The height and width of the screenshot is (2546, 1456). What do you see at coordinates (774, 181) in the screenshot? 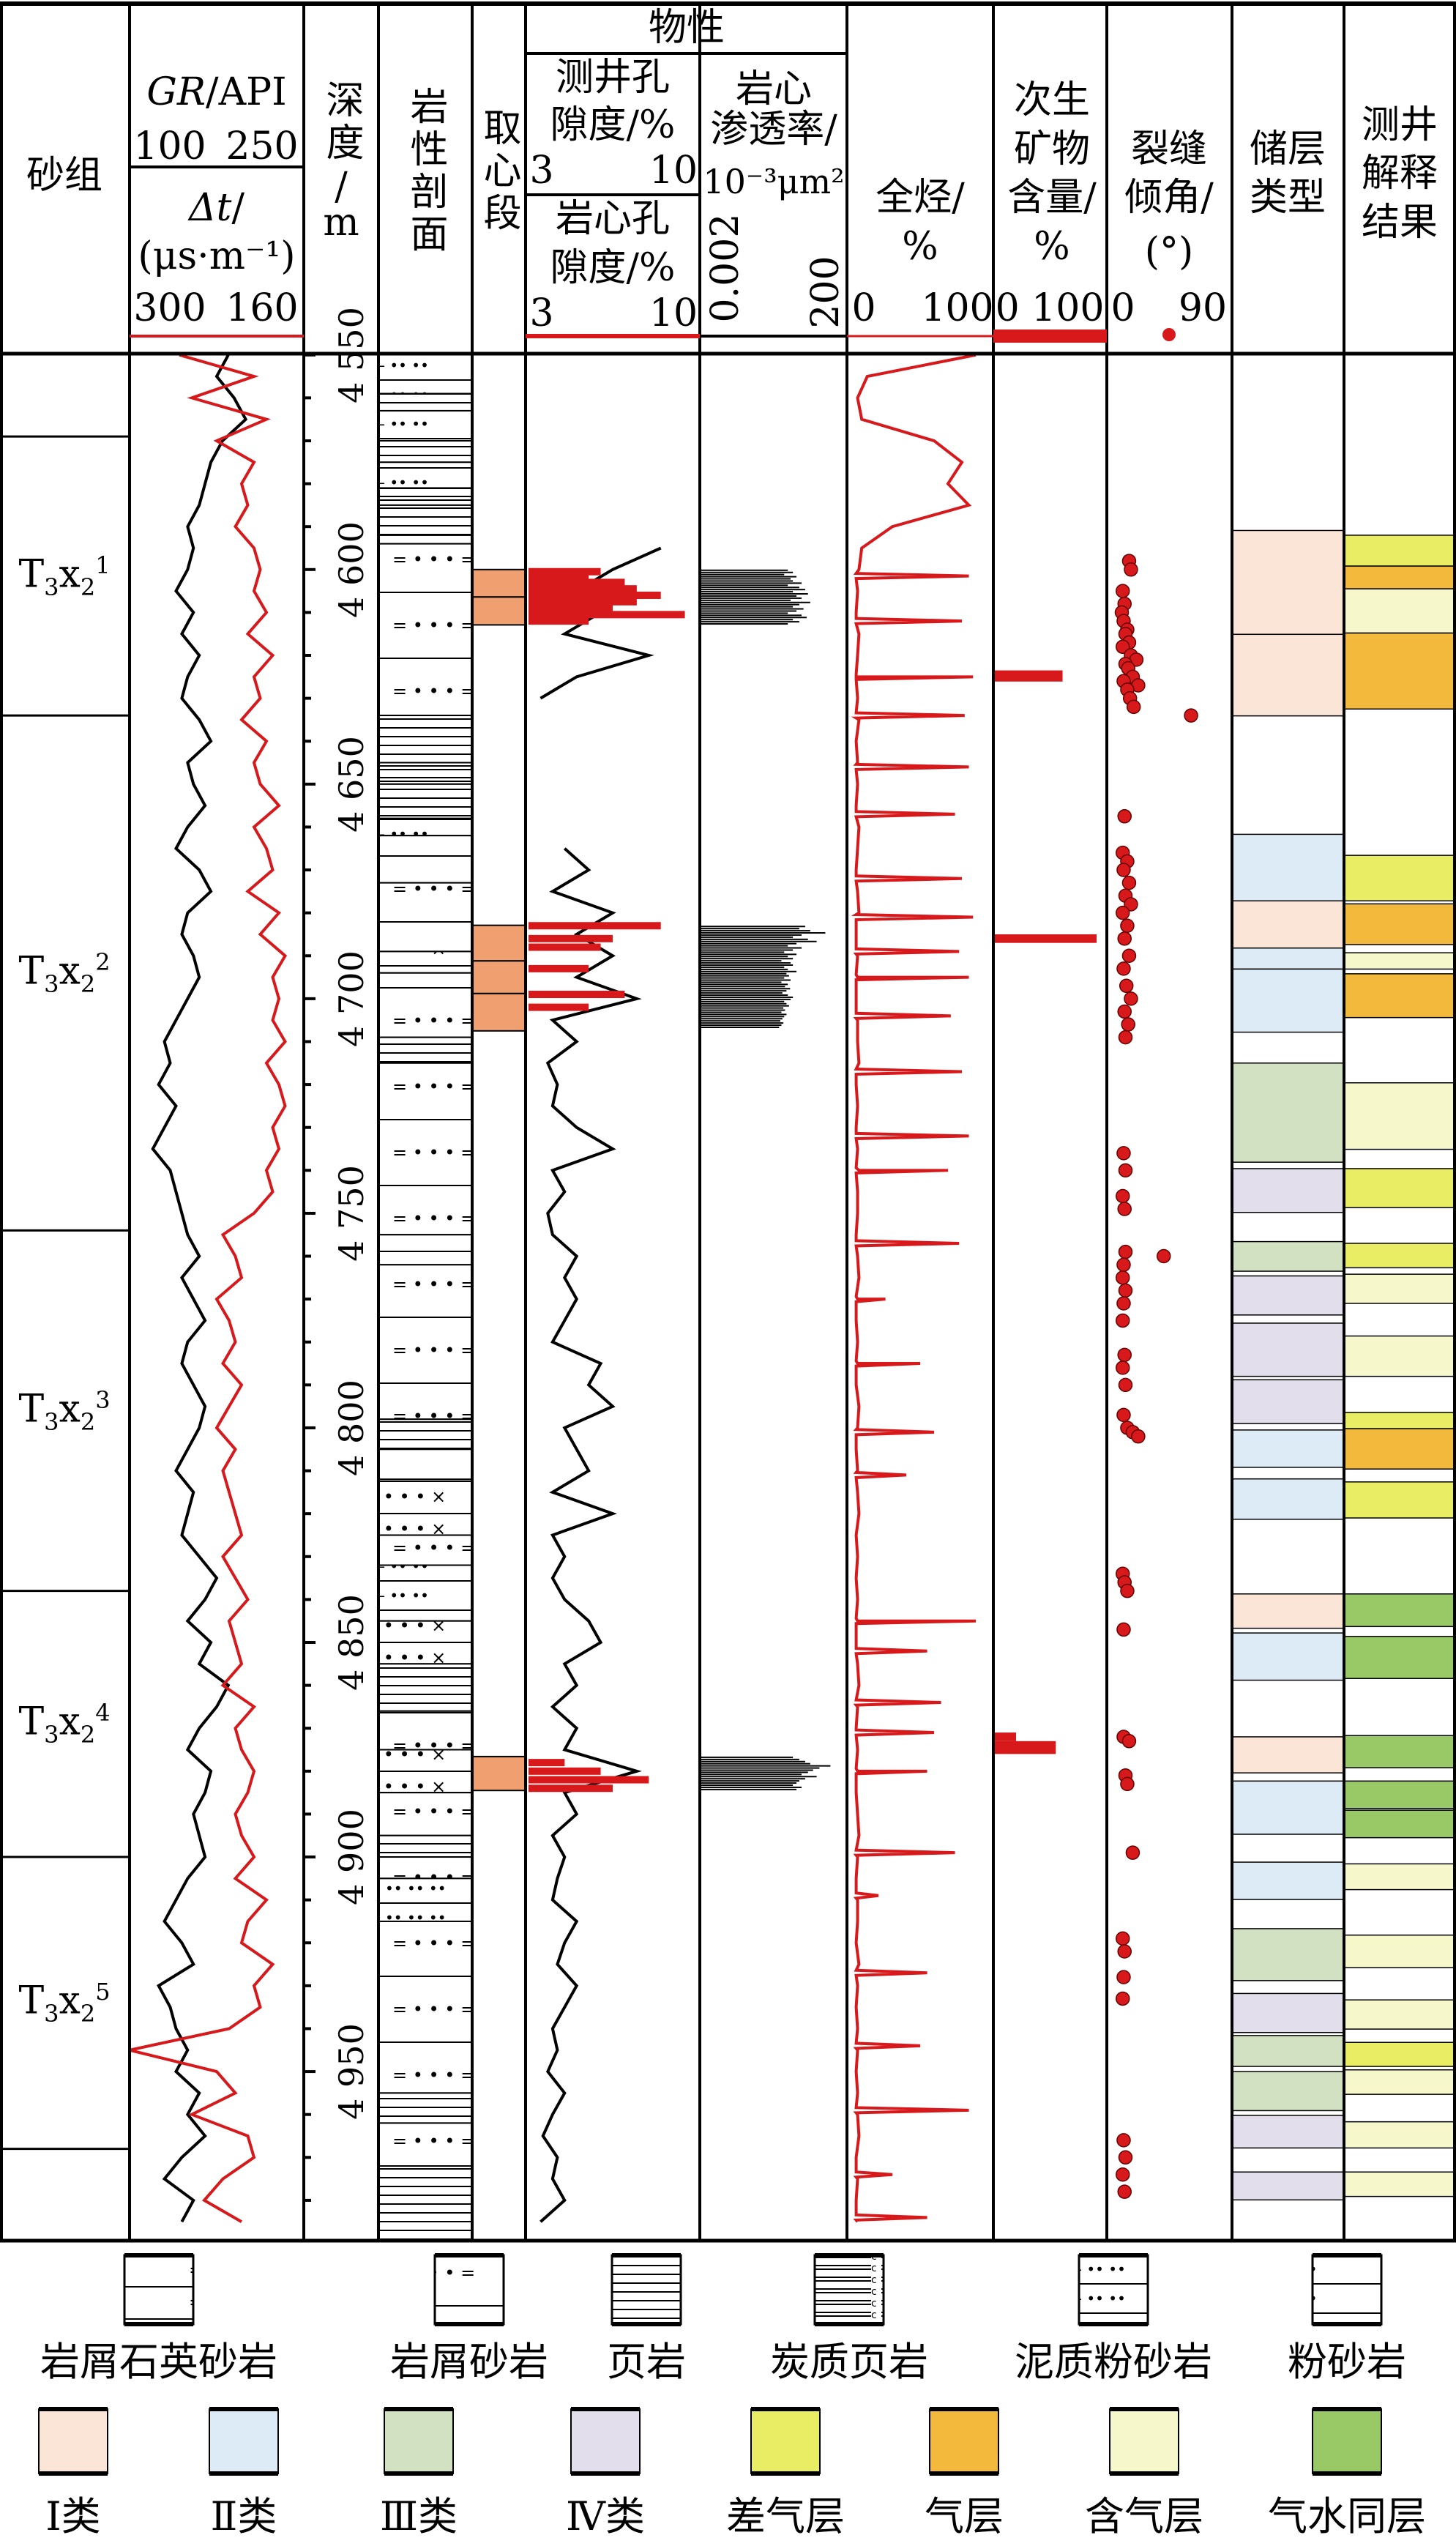
I see `core-perm-unit: 10⁻³μm²` at bounding box center [774, 181].